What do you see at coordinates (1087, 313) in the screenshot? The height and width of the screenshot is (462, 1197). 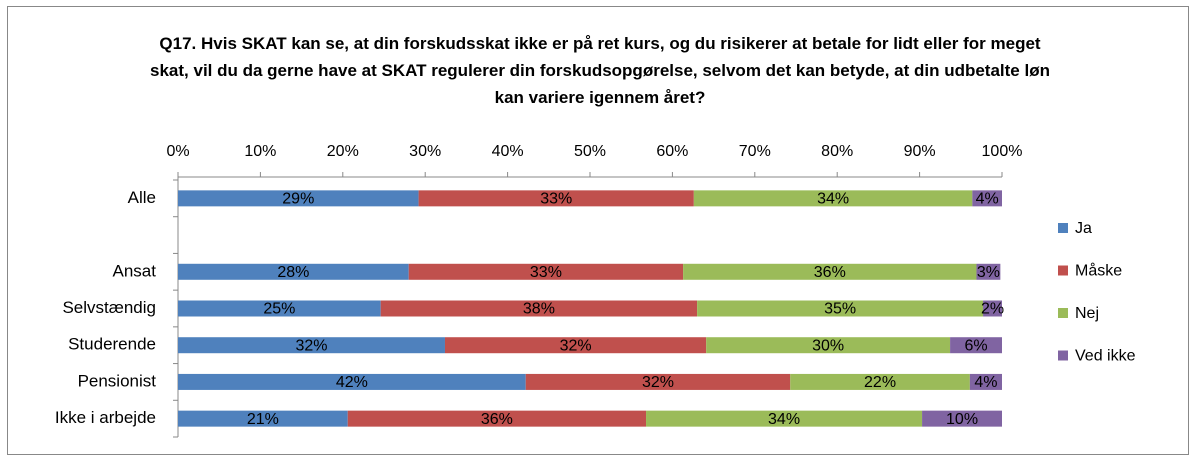 I see `legend-label: Nej` at bounding box center [1087, 313].